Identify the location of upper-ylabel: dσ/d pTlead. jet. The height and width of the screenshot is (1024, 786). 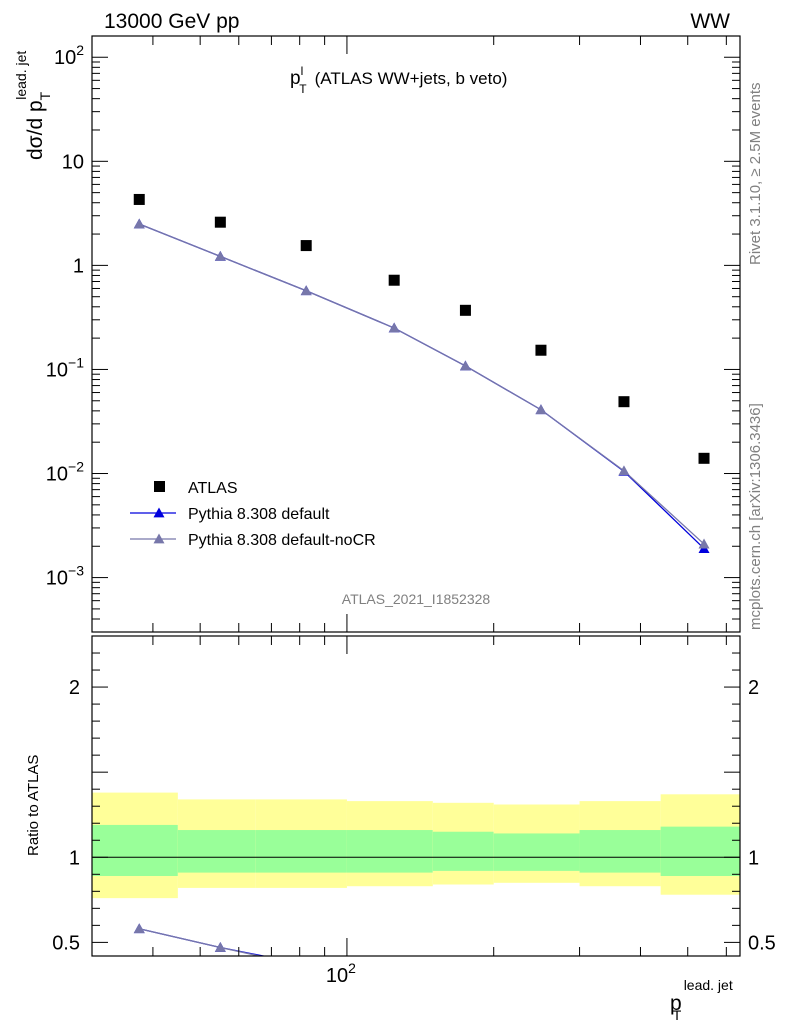
(33, 105).